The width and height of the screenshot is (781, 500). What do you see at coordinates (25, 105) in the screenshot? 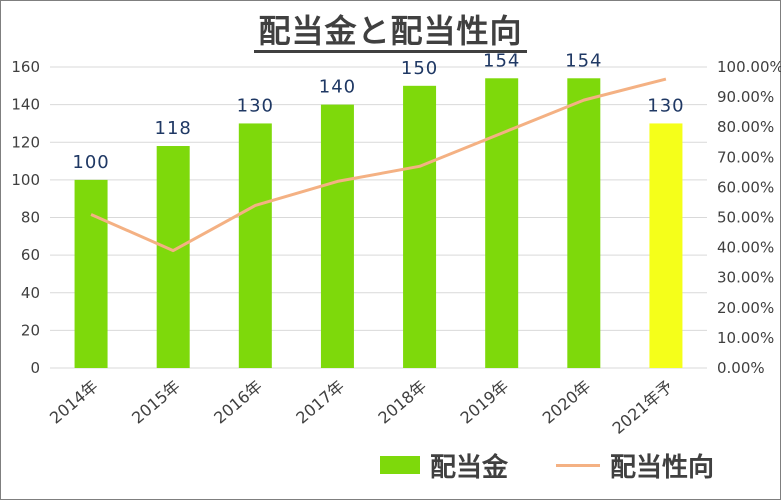
I see `y-left-tick-label: 140` at bounding box center [25, 105].